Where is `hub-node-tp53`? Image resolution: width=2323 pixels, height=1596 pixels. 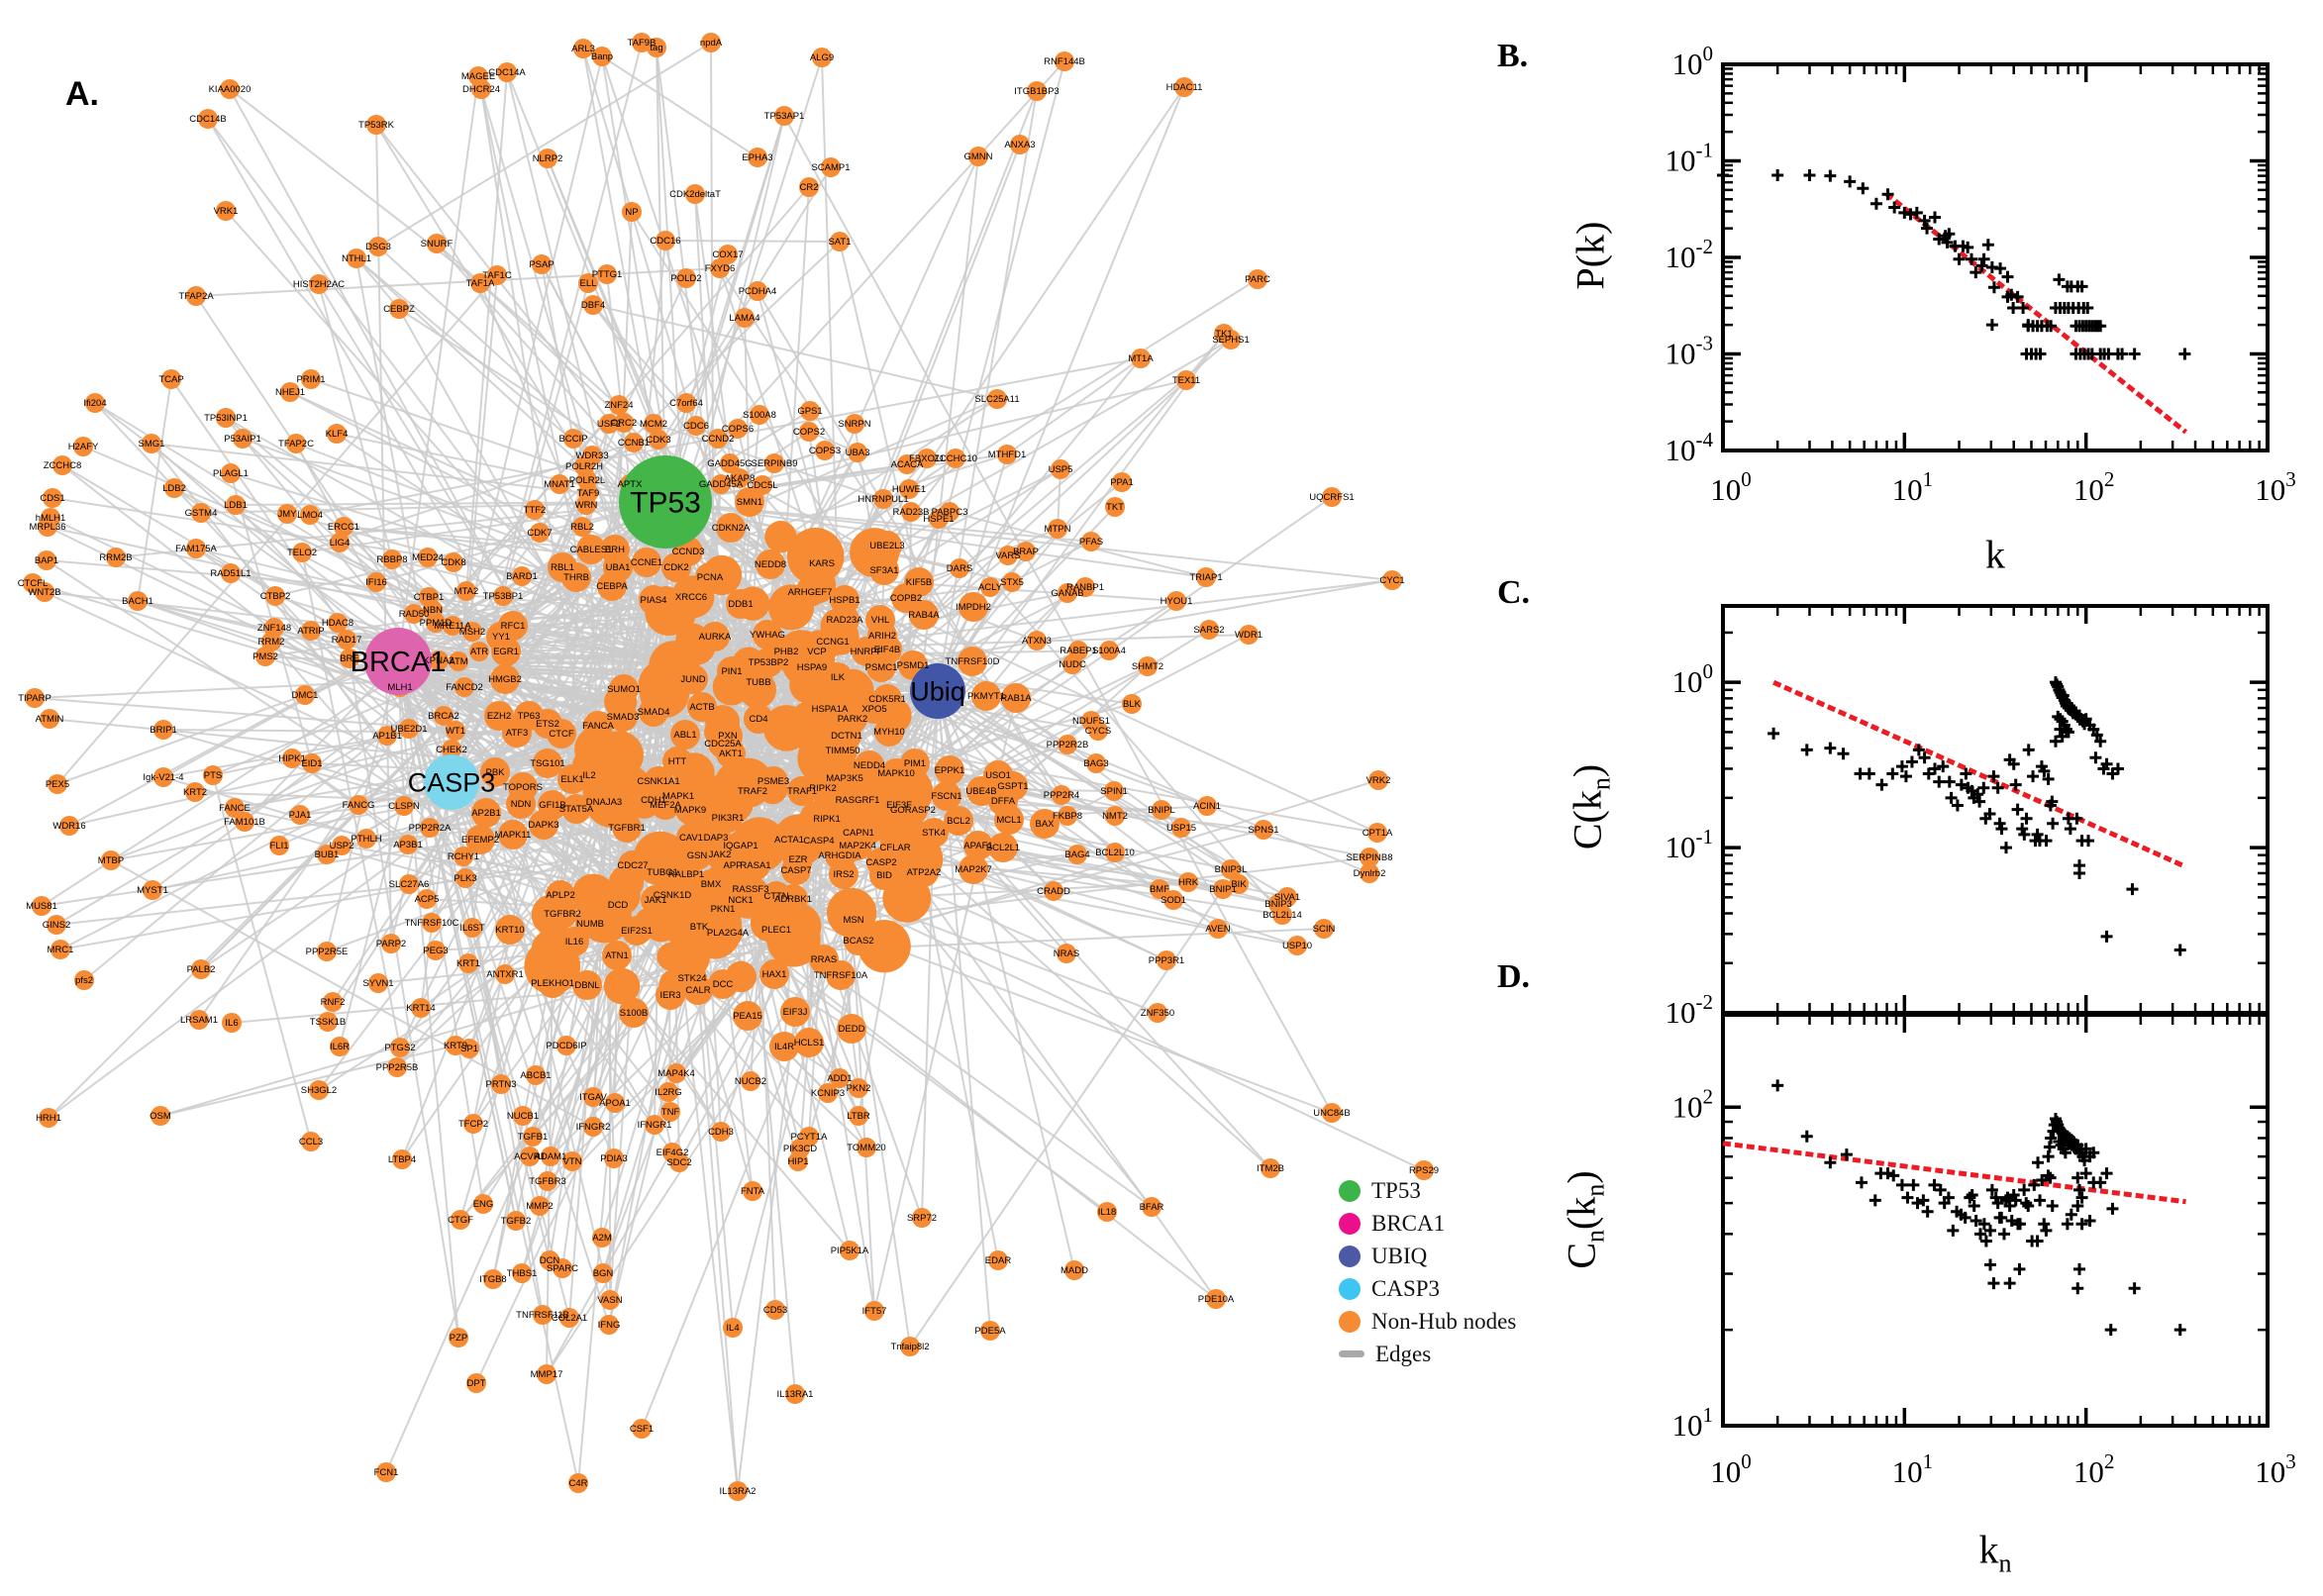 hub-node-tp53 is located at coordinates (666, 502).